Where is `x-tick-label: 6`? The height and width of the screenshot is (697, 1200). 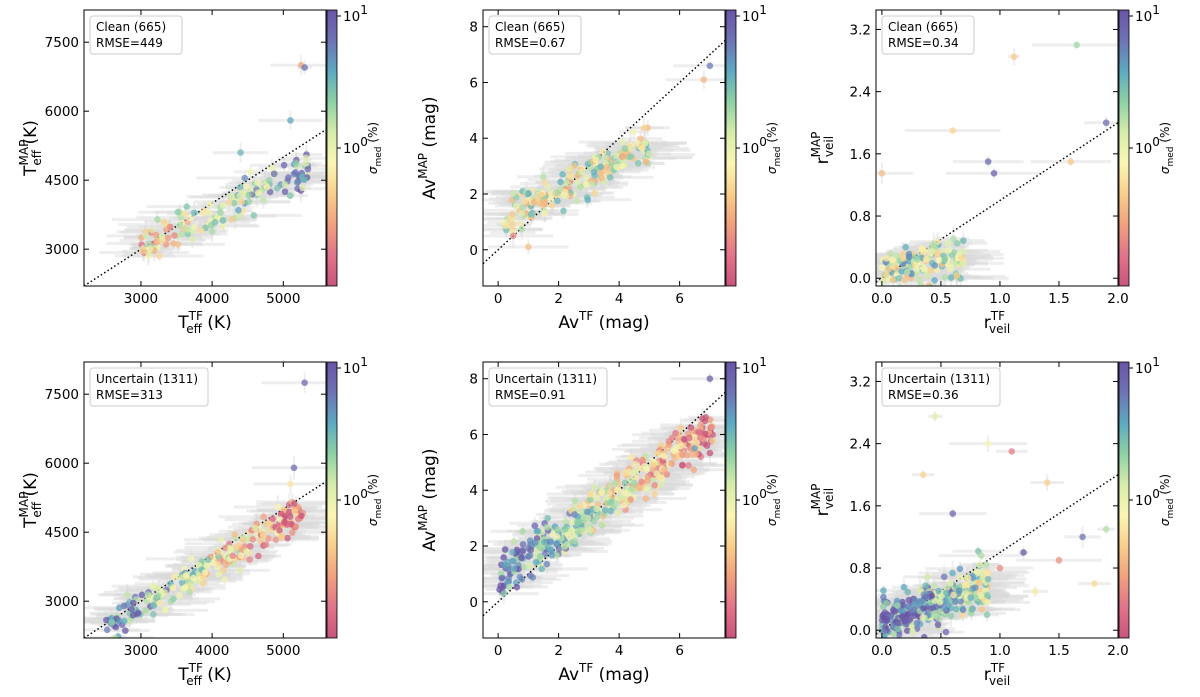 x-tick-label: 6 is located at coordinates (679, 299).